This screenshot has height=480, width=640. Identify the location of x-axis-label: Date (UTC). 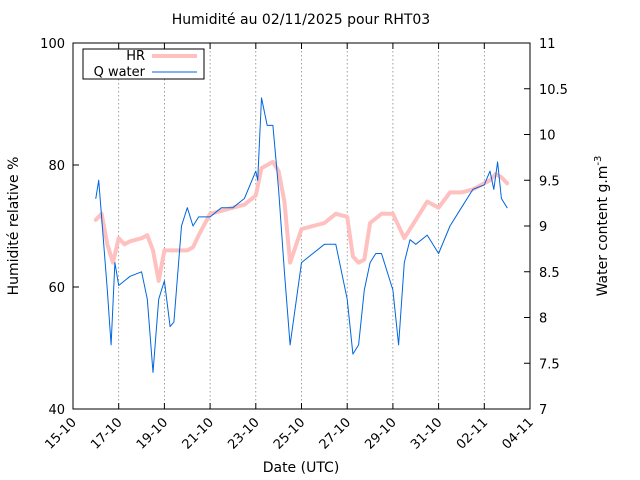
(301, 468).